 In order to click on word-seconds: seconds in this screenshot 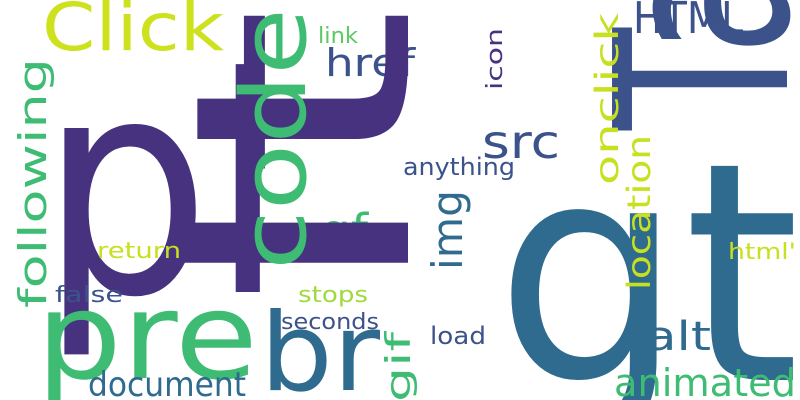, I will do `click(330, 322)`.